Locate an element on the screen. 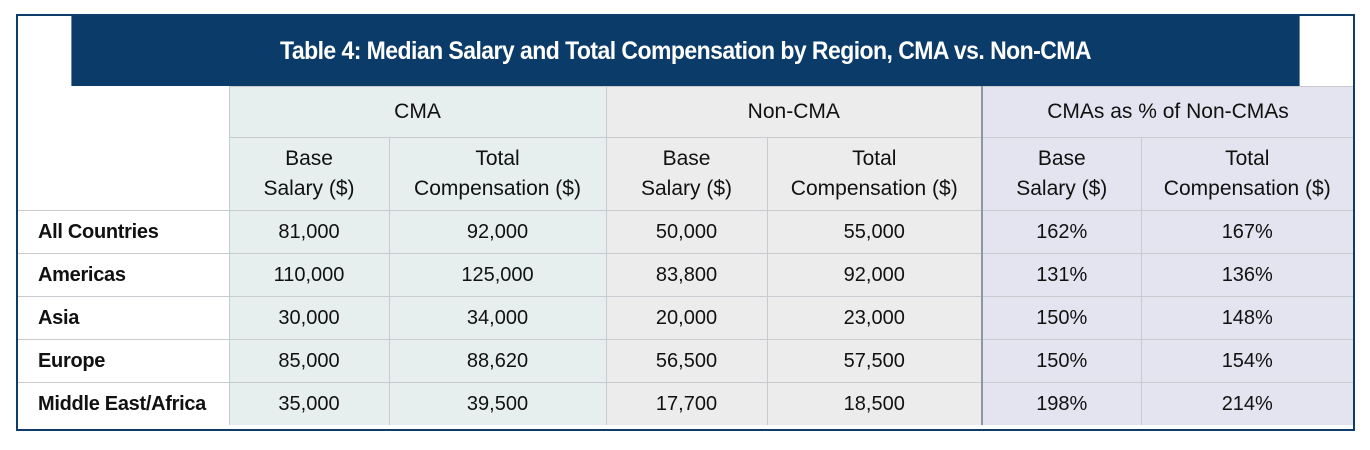  non-cma-base-cell: 50,000 is located at coordinates (686, 232).